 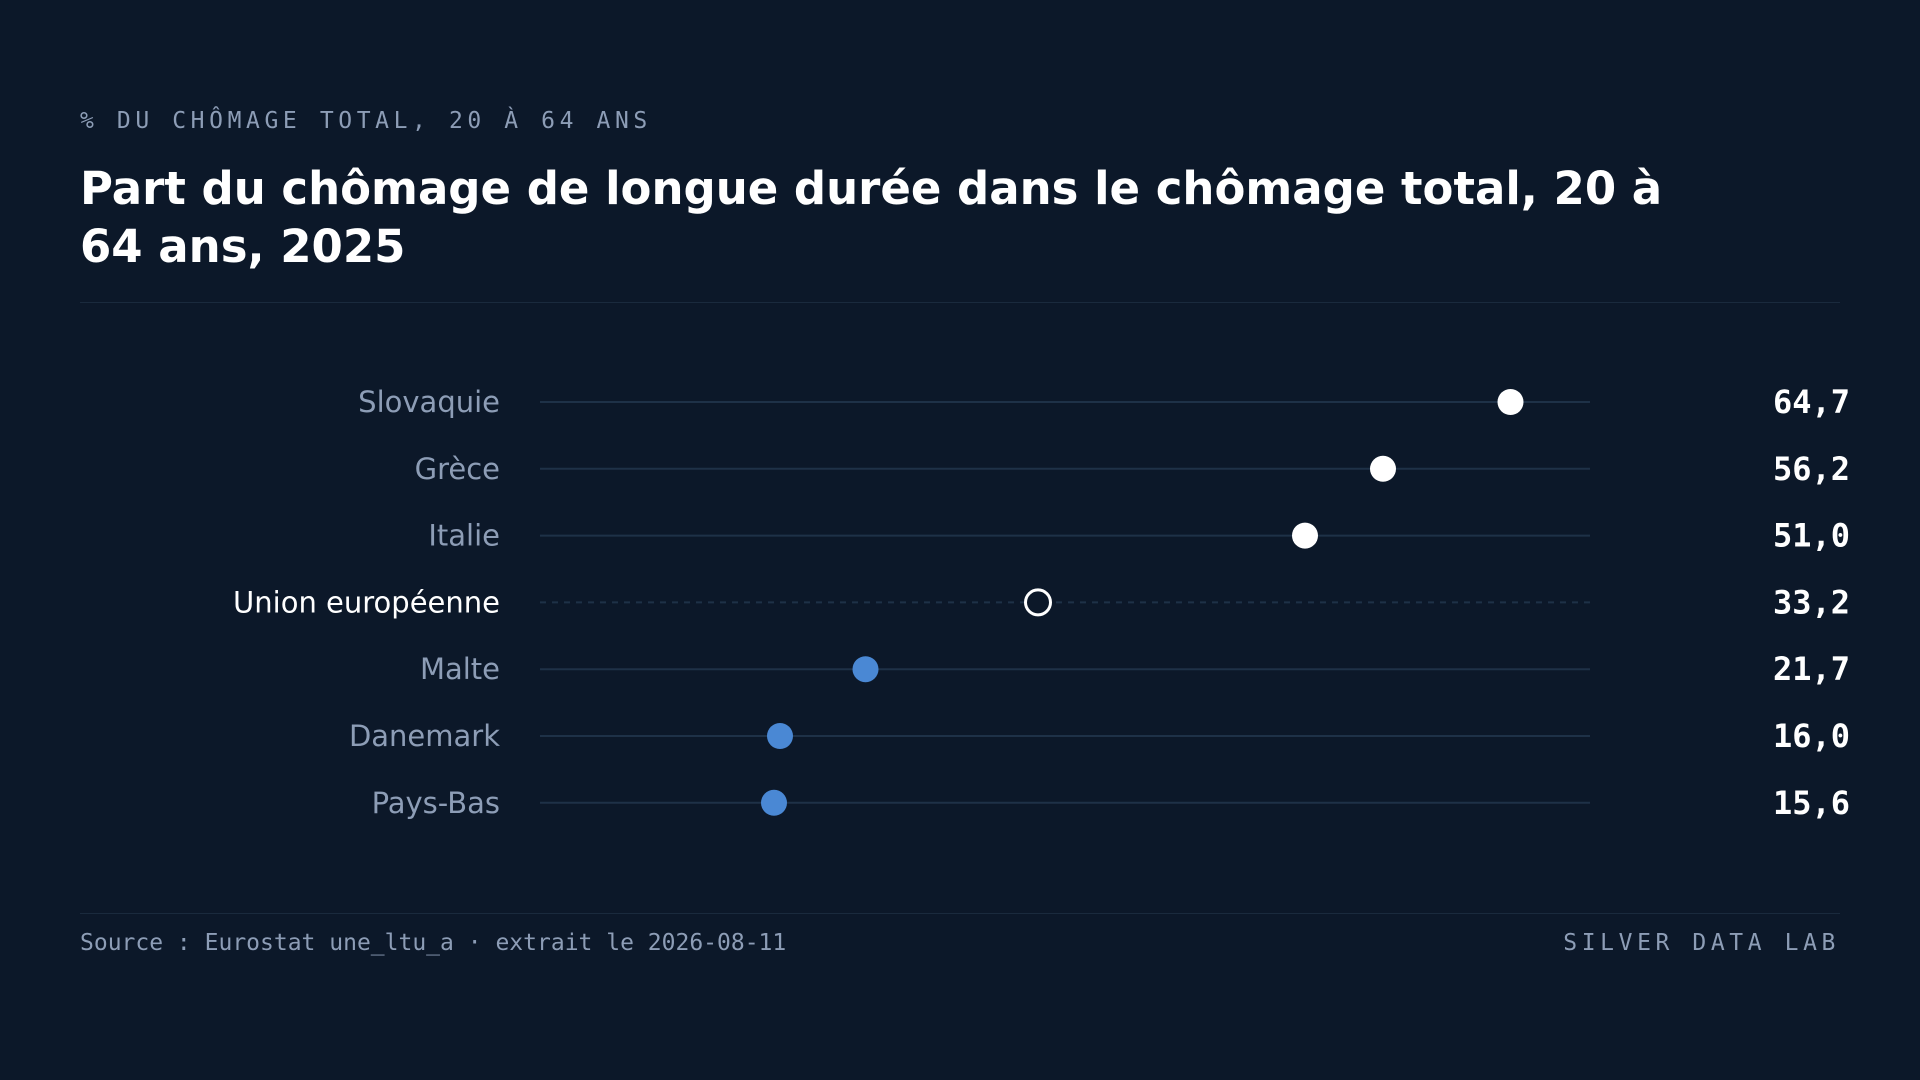 I want to click on extraction-date: extrait le 2026-08-11, so click(x=641, y=943).